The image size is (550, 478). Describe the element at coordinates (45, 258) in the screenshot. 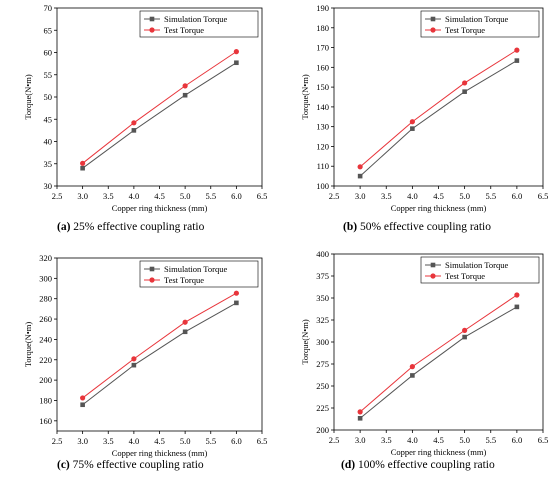

I see `y-tick-label: 320` at that location.